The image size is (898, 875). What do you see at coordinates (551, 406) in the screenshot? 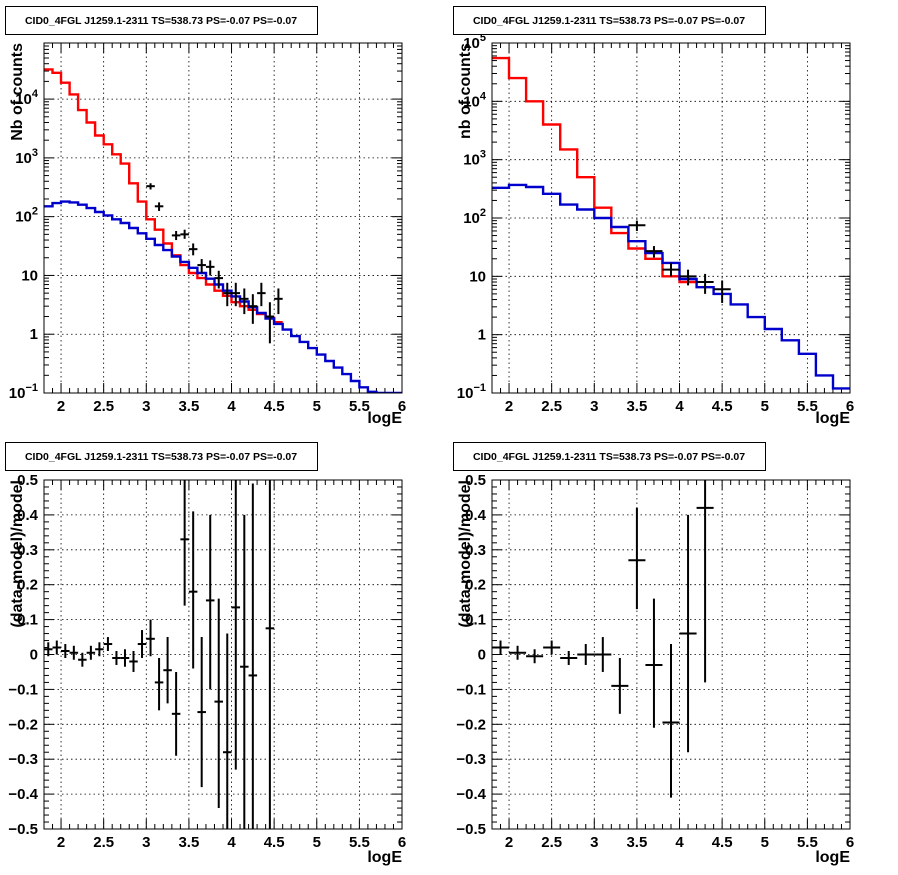
I see `x-tick-label: 2.5` at bounding box center [551, 406].